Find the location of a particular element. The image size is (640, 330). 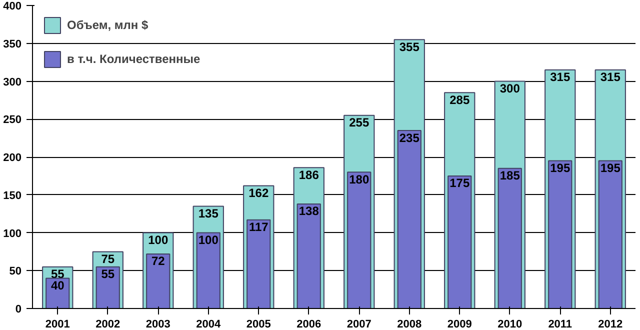

data-label: 186 is located at coordinates (309, 175).